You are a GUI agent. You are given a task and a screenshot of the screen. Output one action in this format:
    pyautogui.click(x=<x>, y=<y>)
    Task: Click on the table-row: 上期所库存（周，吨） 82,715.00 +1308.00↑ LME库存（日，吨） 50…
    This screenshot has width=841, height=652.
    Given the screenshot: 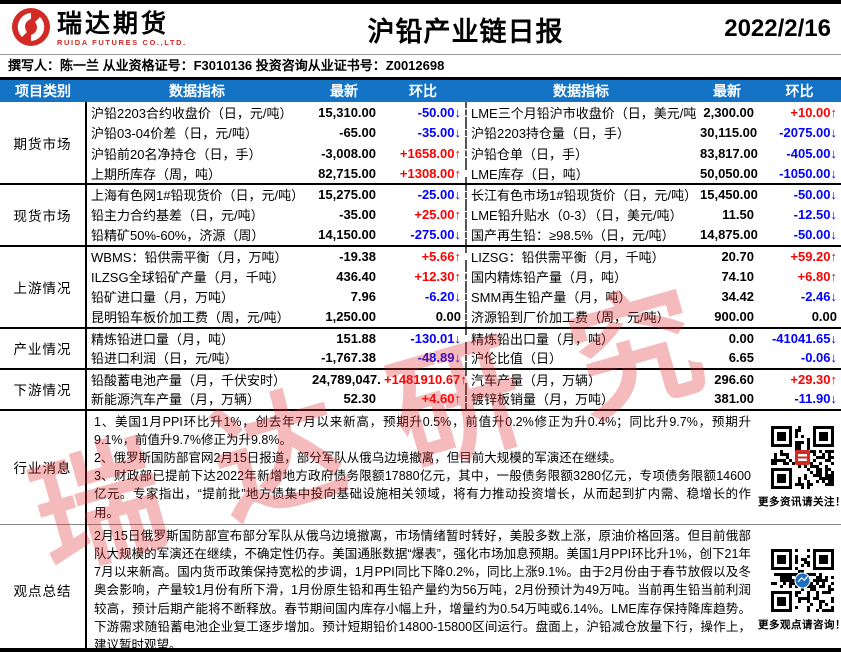 What is the action you would take?
    pyautogui.click(x=420, y=174)
    